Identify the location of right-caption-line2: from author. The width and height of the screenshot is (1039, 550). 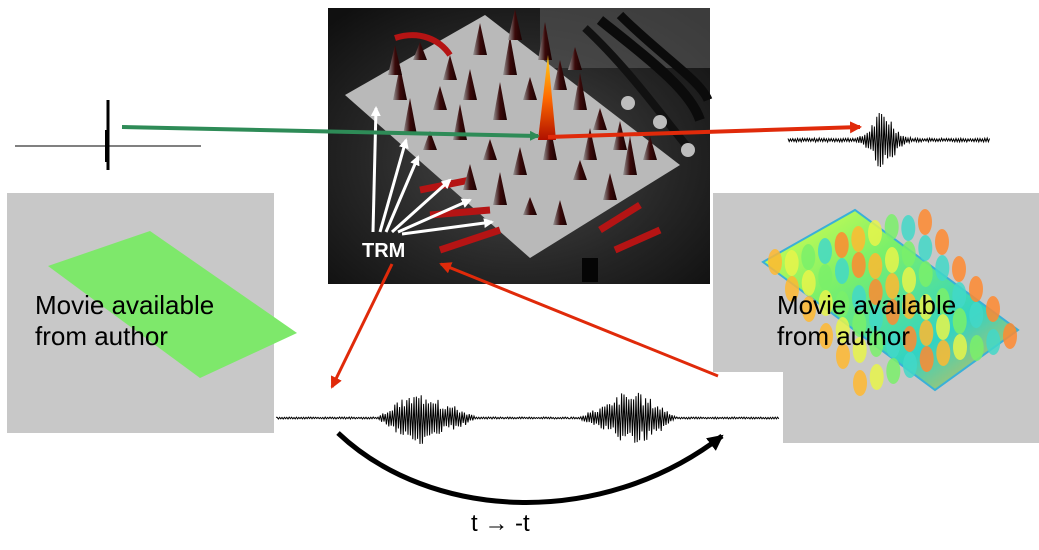
(843, 336).